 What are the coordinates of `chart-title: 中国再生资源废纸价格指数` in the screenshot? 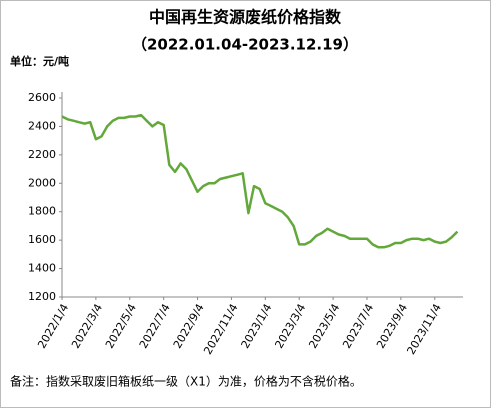 It's located at (245, 17).